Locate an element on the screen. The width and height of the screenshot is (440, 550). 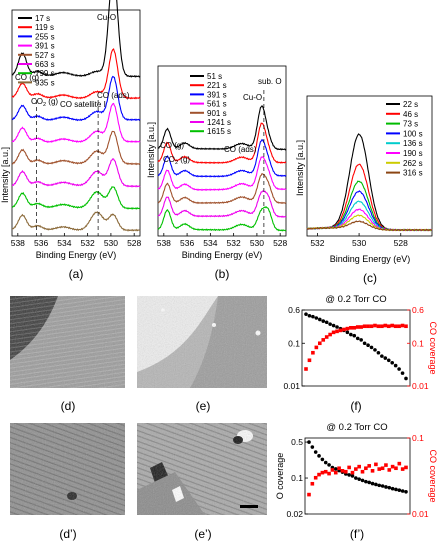
panel-c-curves is located at coordinates (369, 182).